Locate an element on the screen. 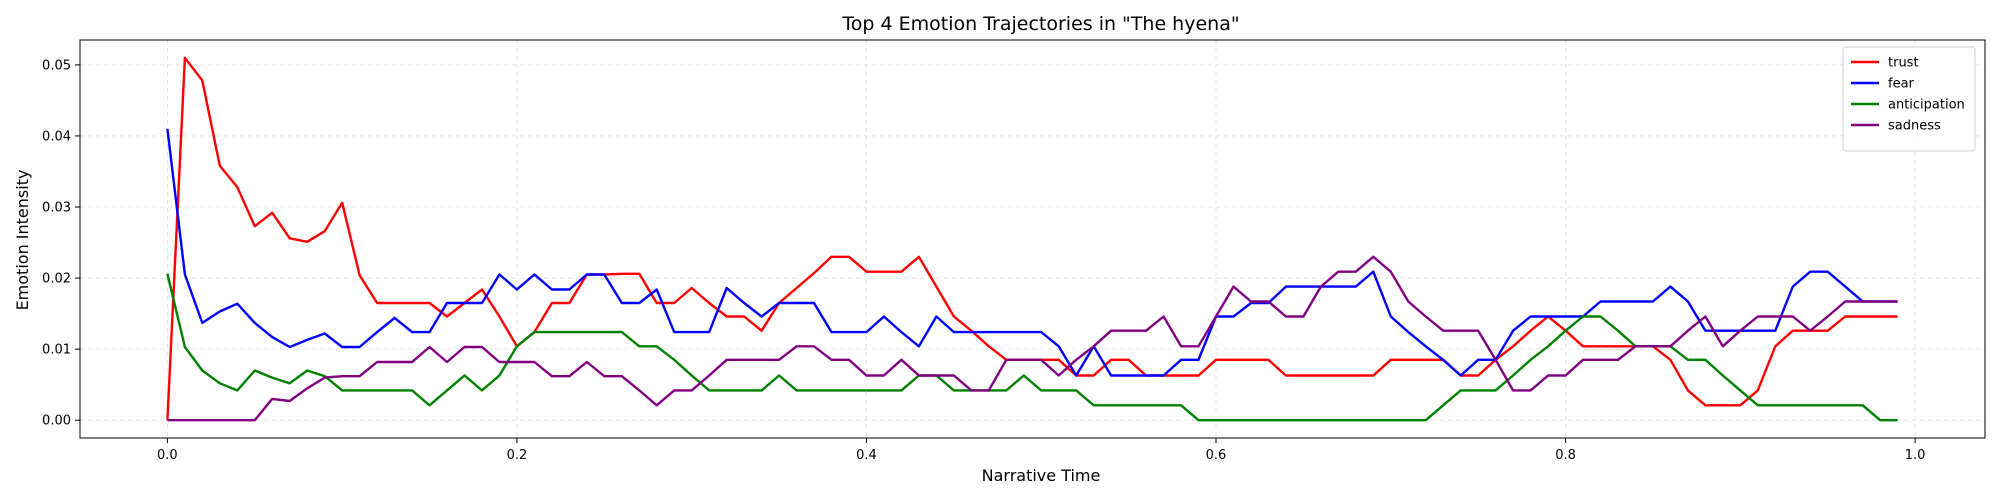 The height and width of the screenshot is (504, 2000). x-axis-label: Narrative Time is located at coordinates (1041, 475).